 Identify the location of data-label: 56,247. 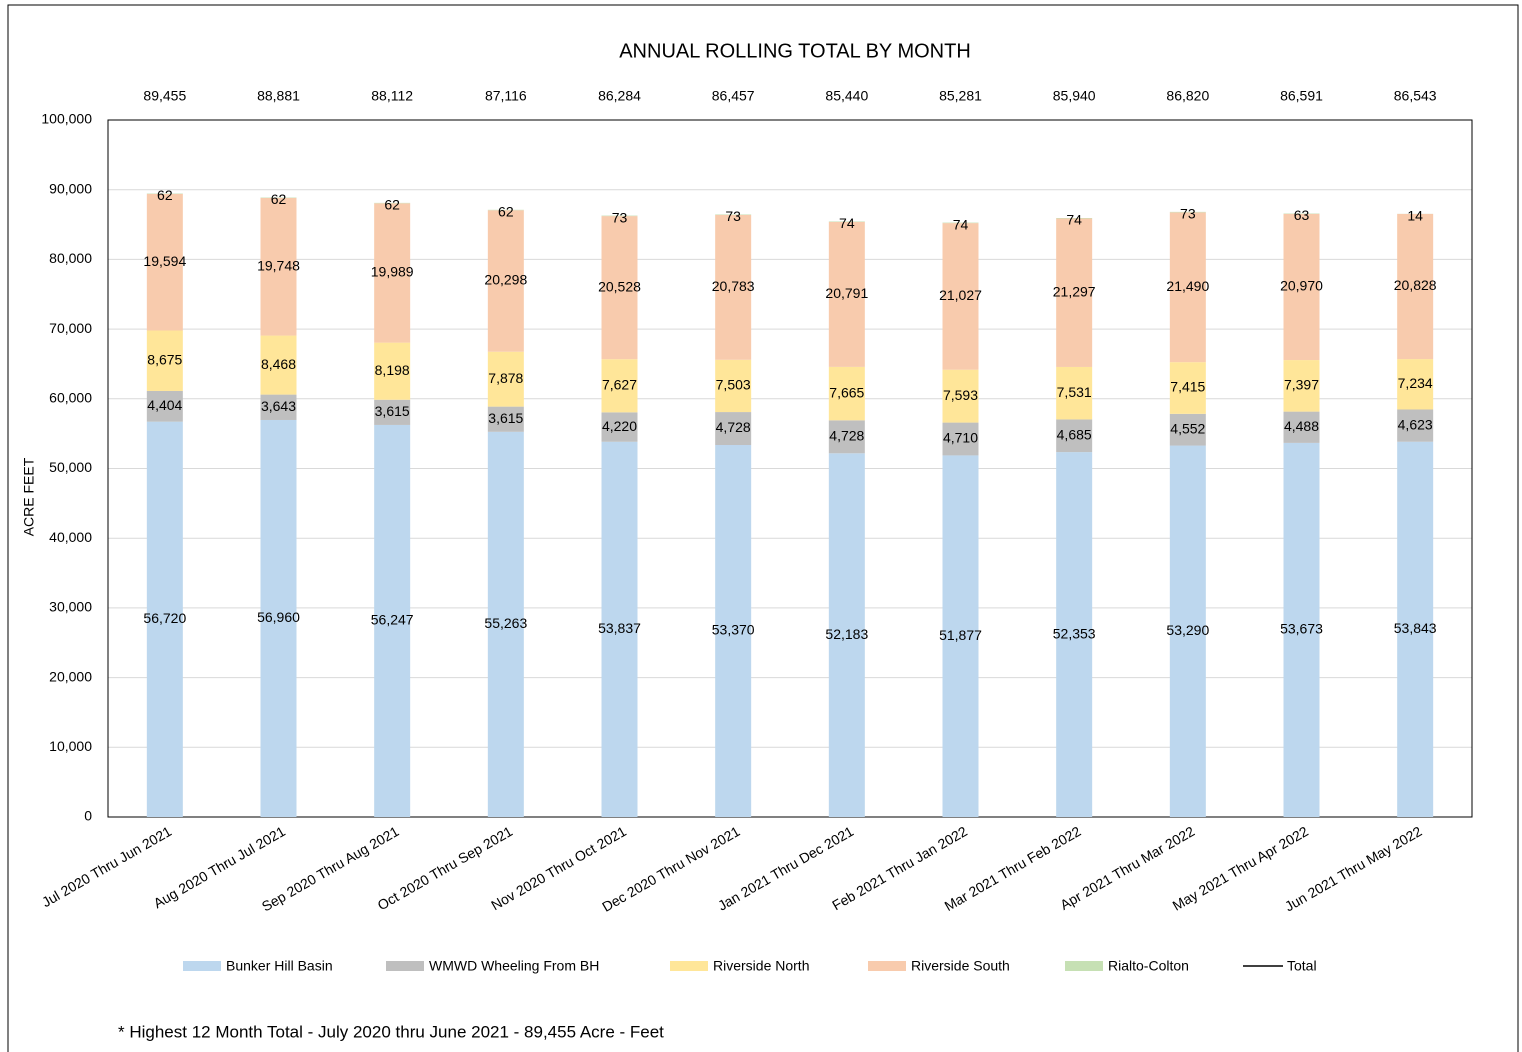
(392, 620).